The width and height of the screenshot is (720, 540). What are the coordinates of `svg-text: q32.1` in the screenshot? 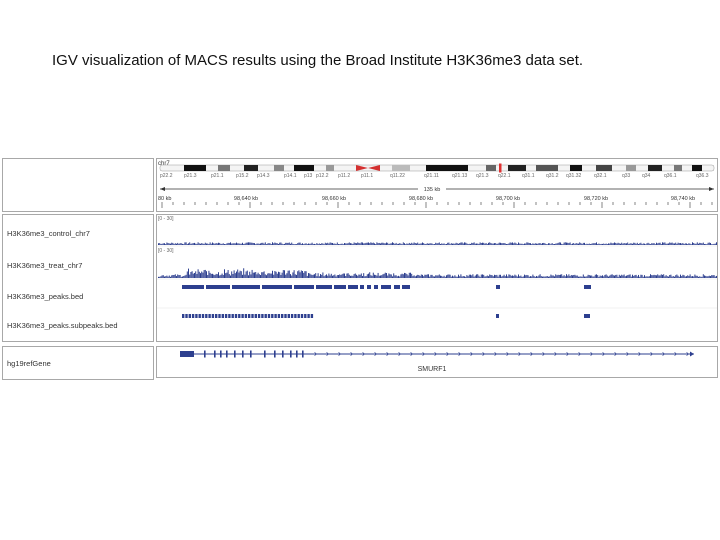 It's located at (600, 176).